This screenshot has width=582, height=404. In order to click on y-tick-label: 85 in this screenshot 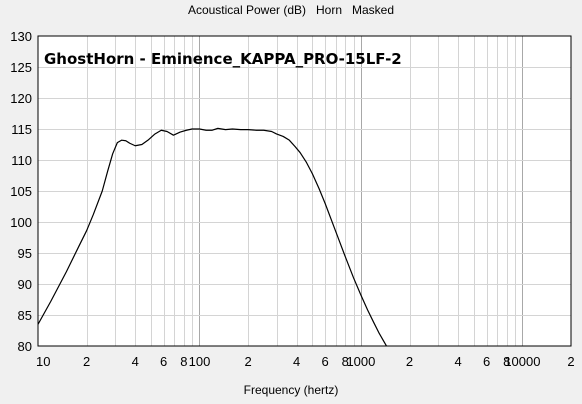, I will do `click(25, 315)`.